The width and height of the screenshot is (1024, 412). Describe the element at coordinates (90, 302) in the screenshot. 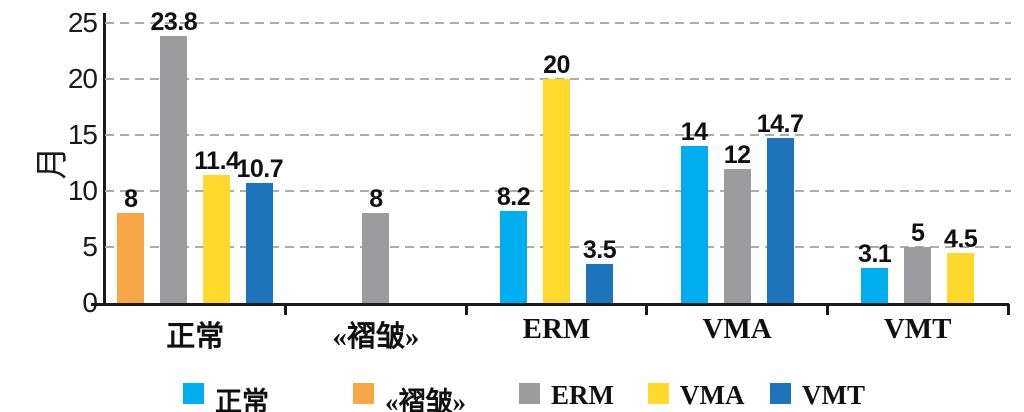

I see `y-tick-label: 0` at that location.